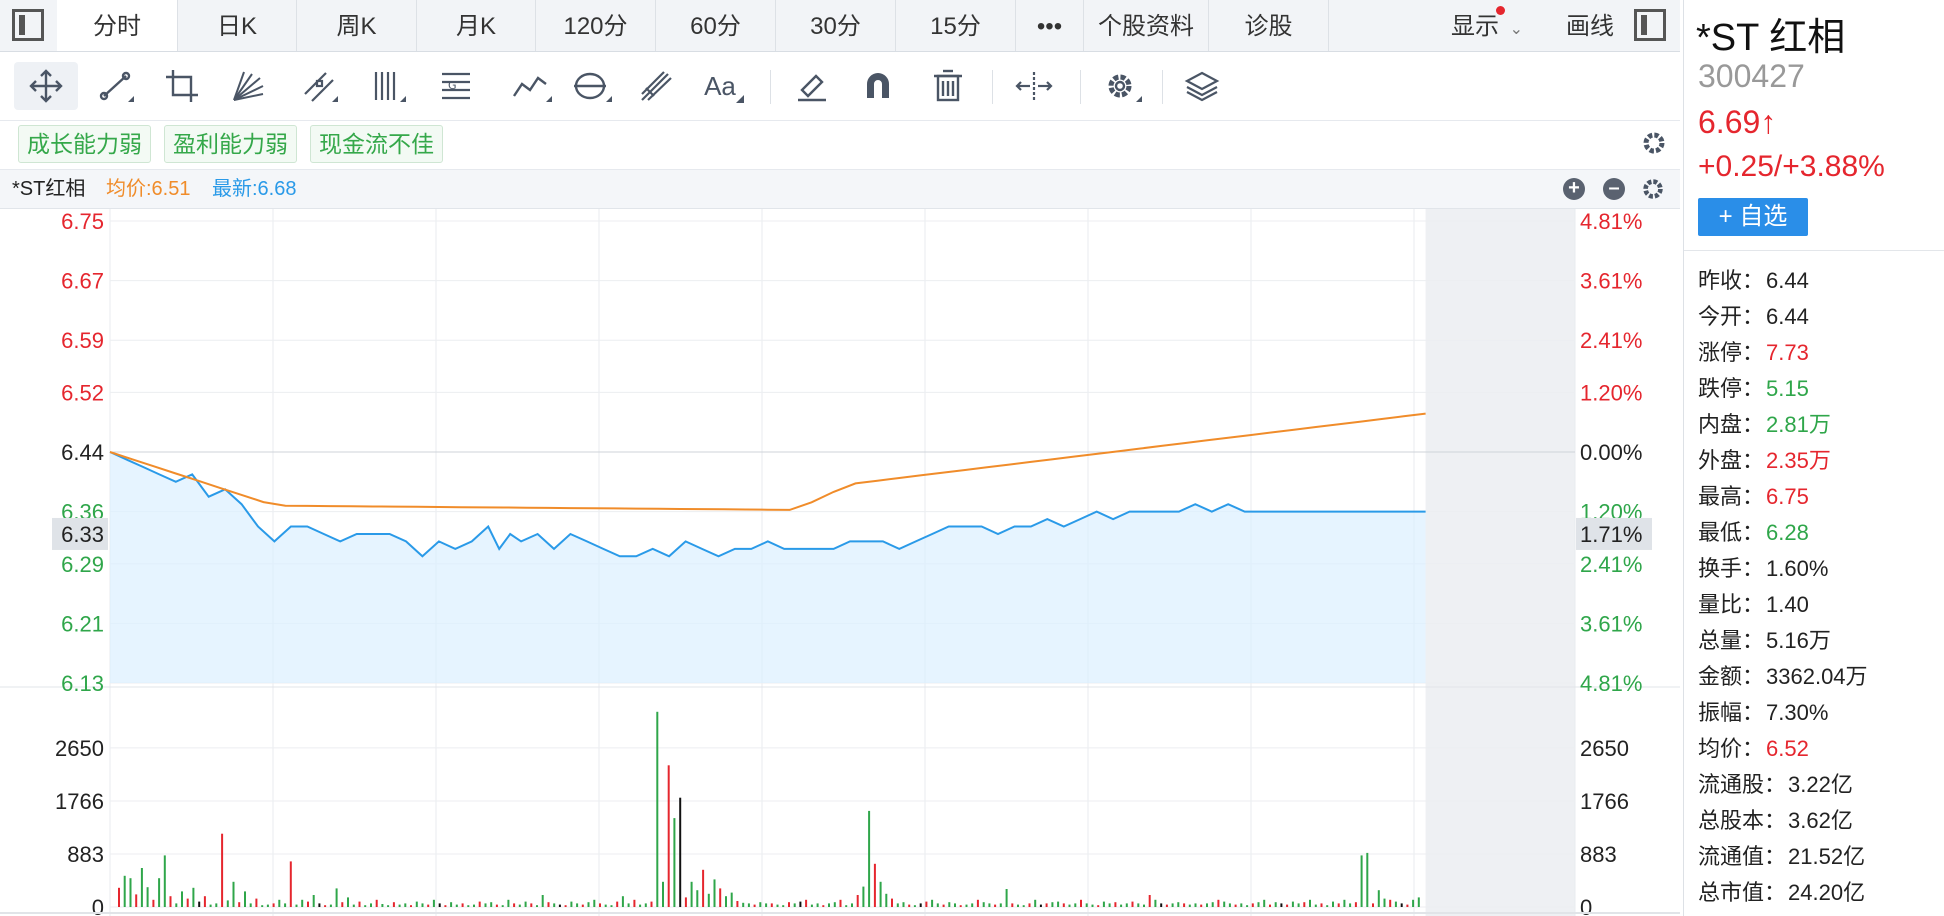 The image size is (1944, 916). I want to click on right-panel-toggle-icon, so click(1650, 25).